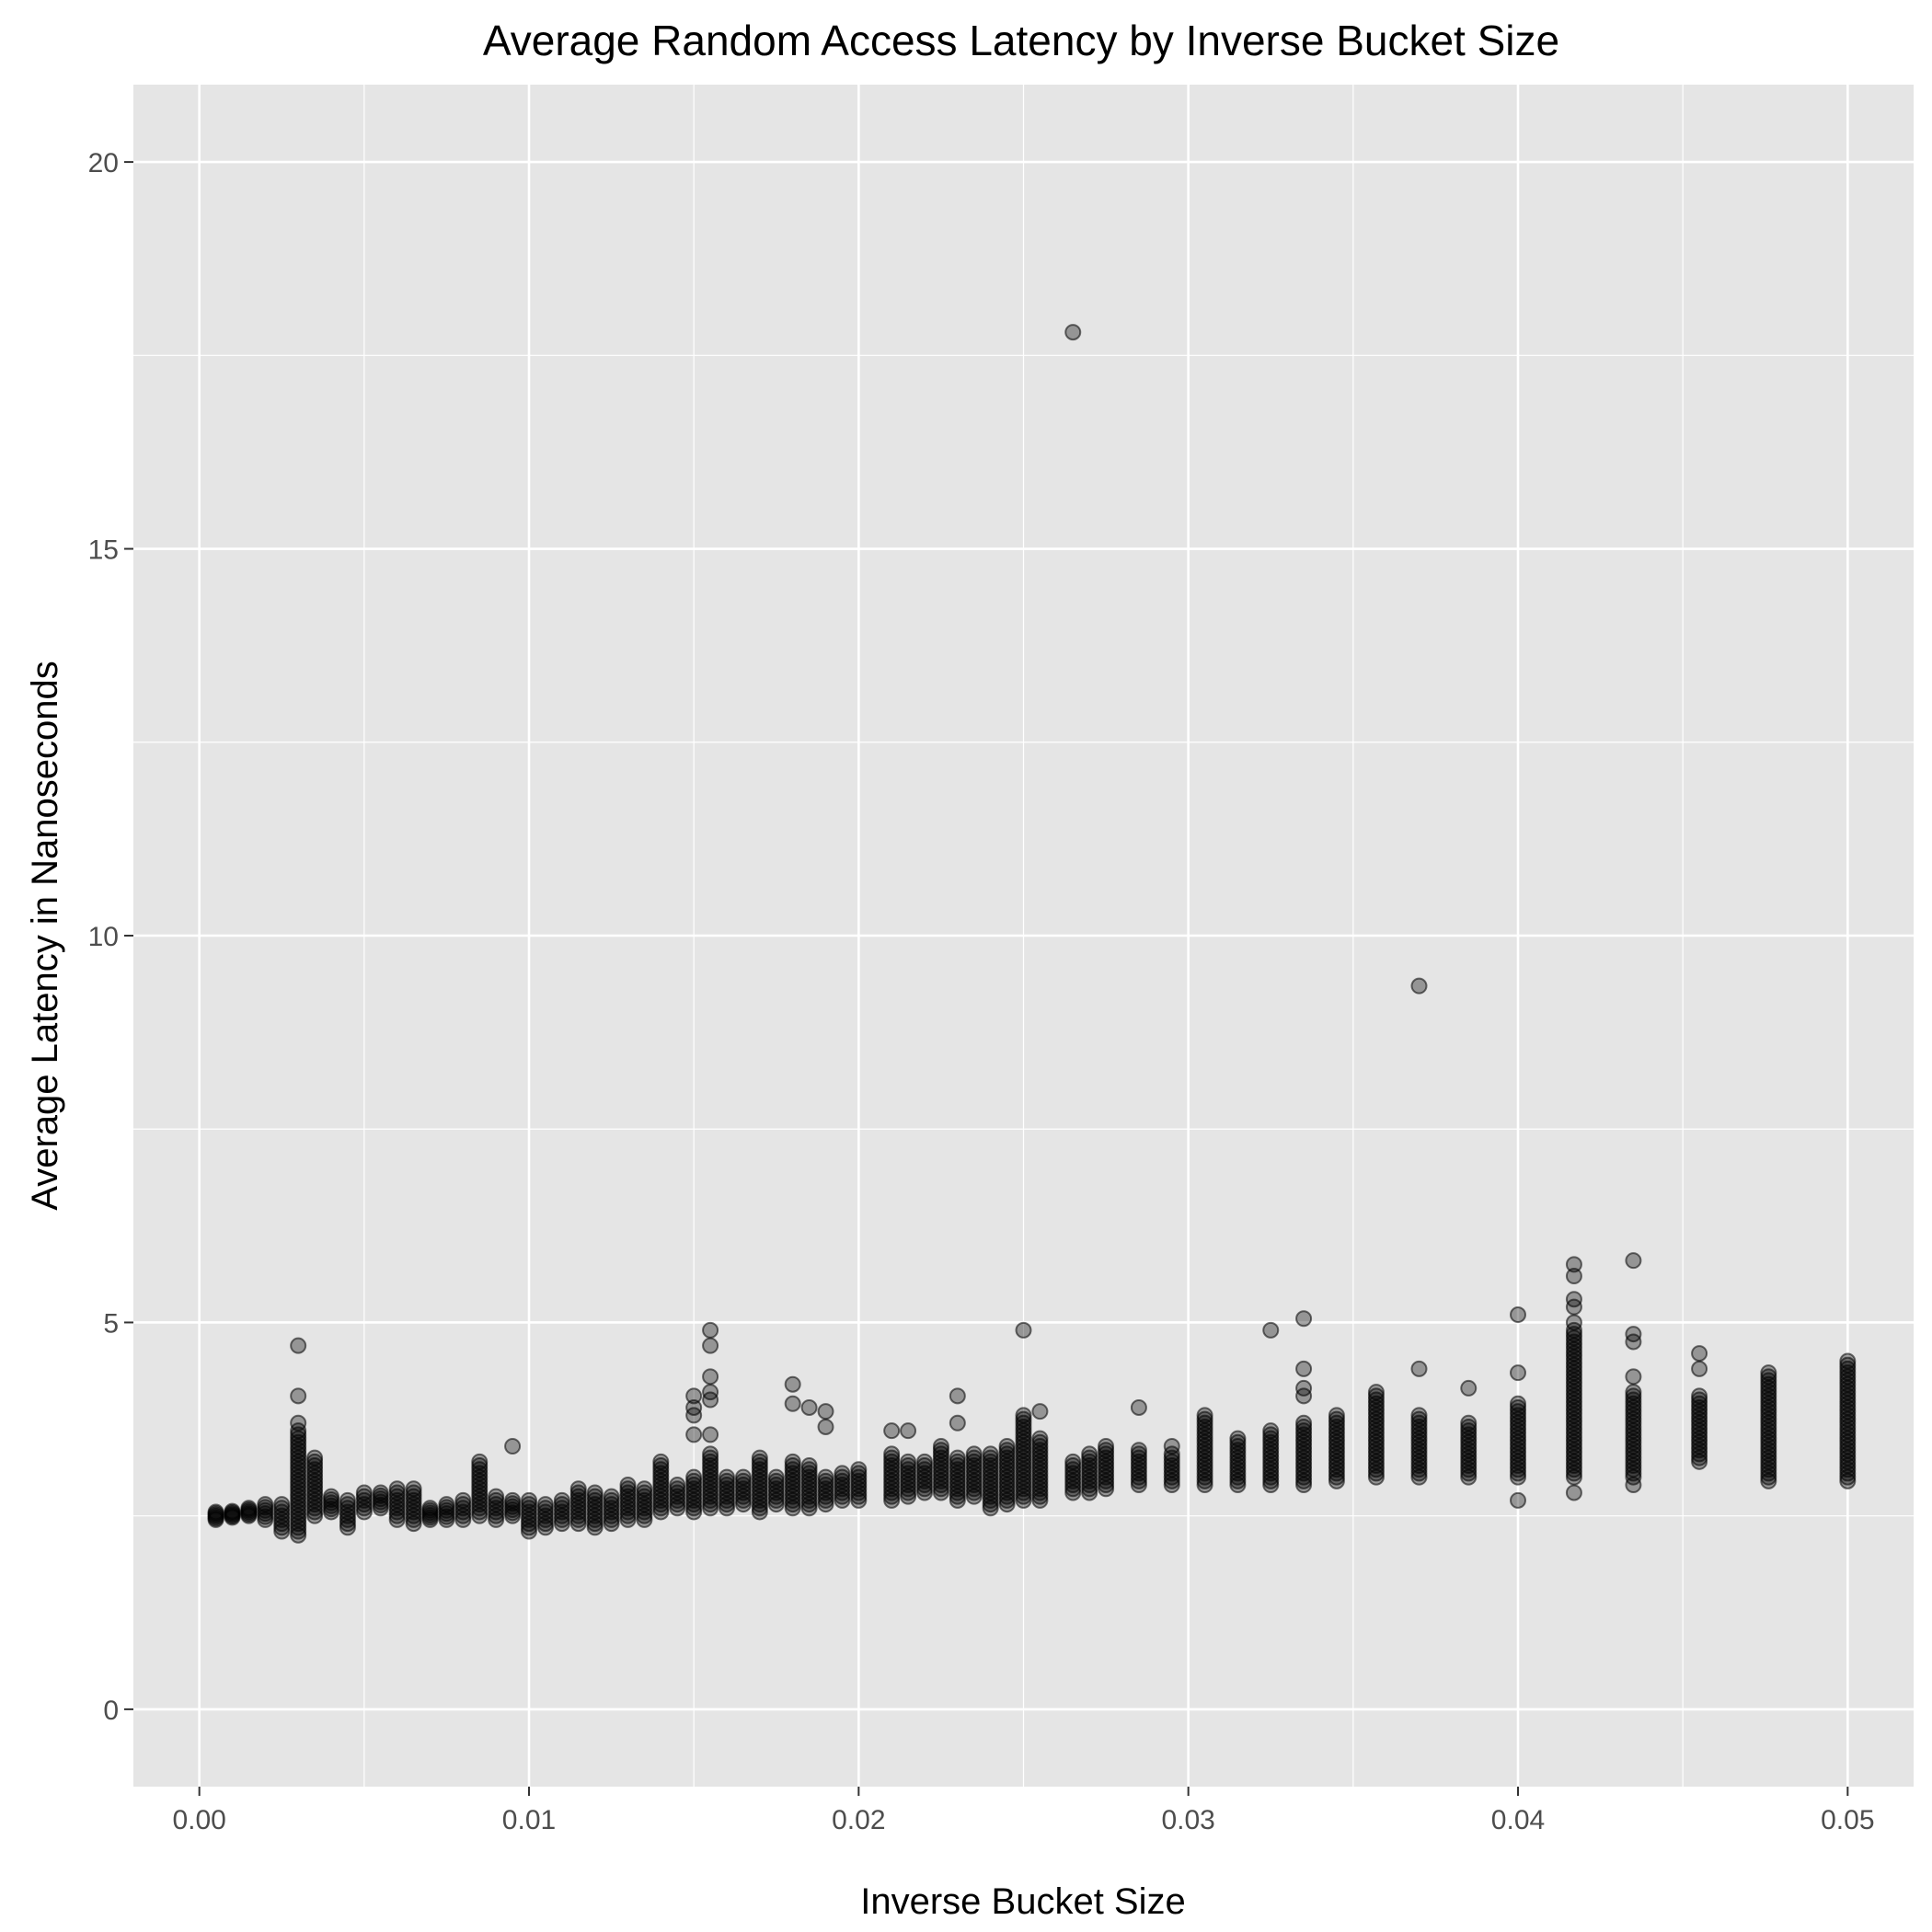  I want to click on y-axis-ticks: 0 5 10 15 20, so click(110, 937).